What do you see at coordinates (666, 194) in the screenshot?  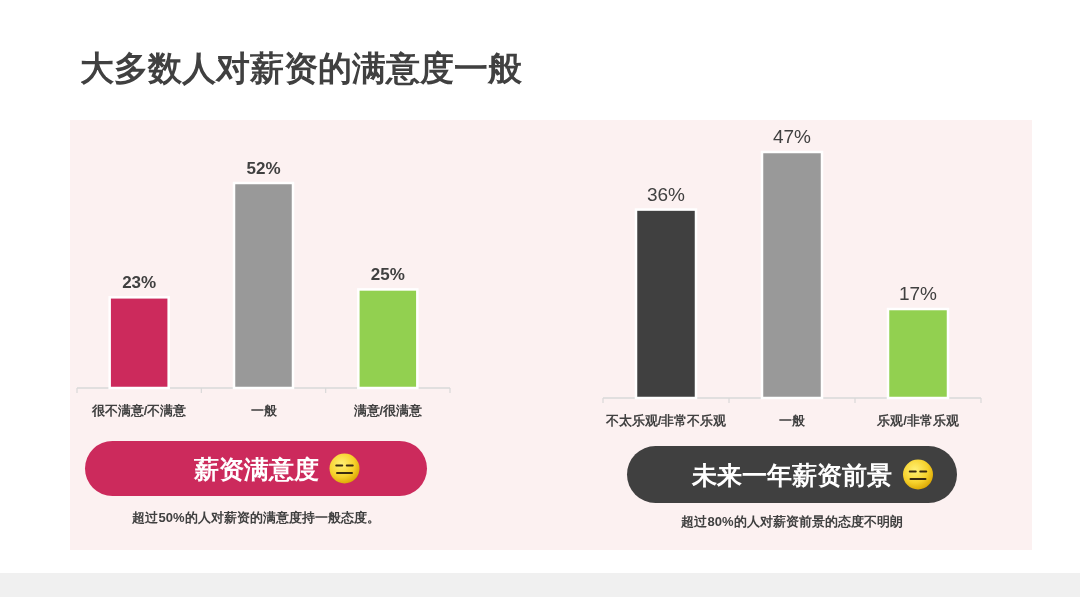 I see `data-label: 36%` at bounding box center [666, 194].